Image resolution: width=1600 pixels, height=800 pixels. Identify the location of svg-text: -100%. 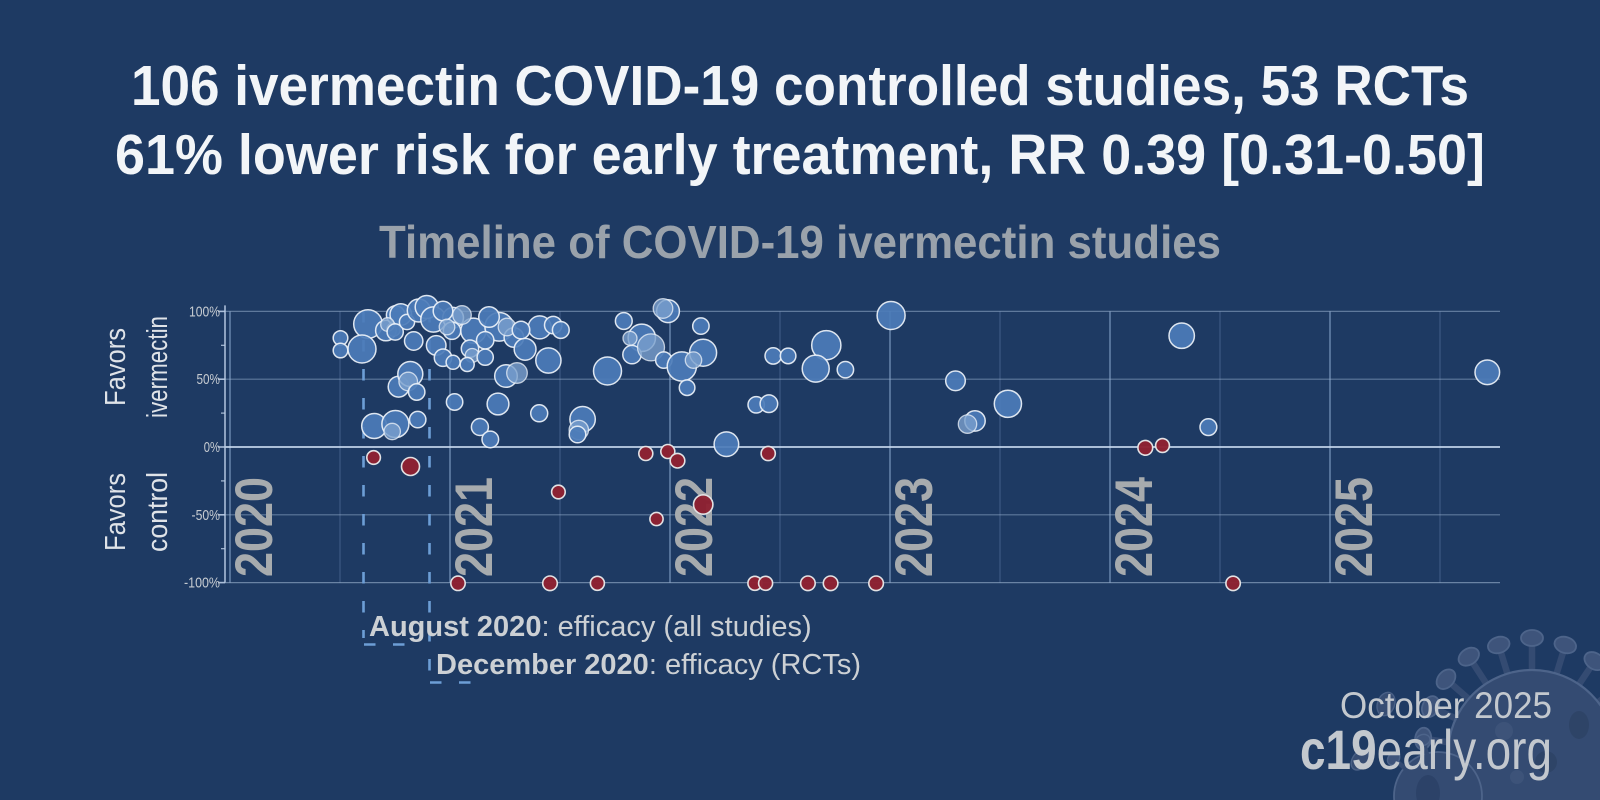
(202, 583).